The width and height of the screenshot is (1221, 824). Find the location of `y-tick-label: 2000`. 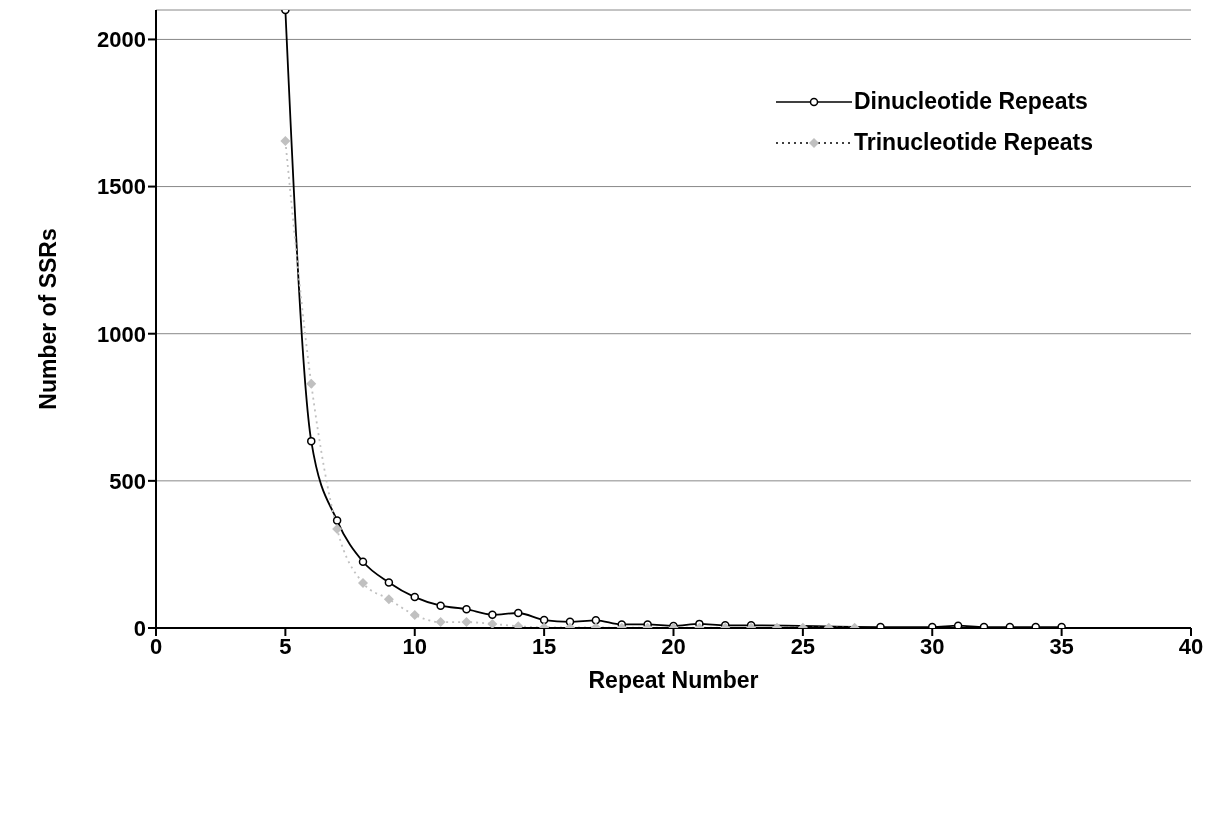

y-tick-label: 2000 is located at coordinates (121, 40).